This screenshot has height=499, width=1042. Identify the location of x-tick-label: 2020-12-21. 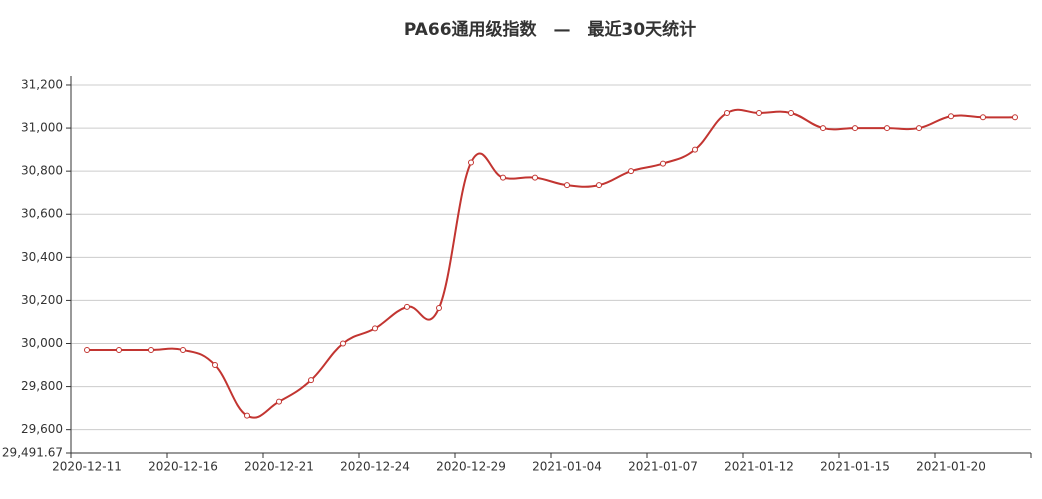
(279, 467).